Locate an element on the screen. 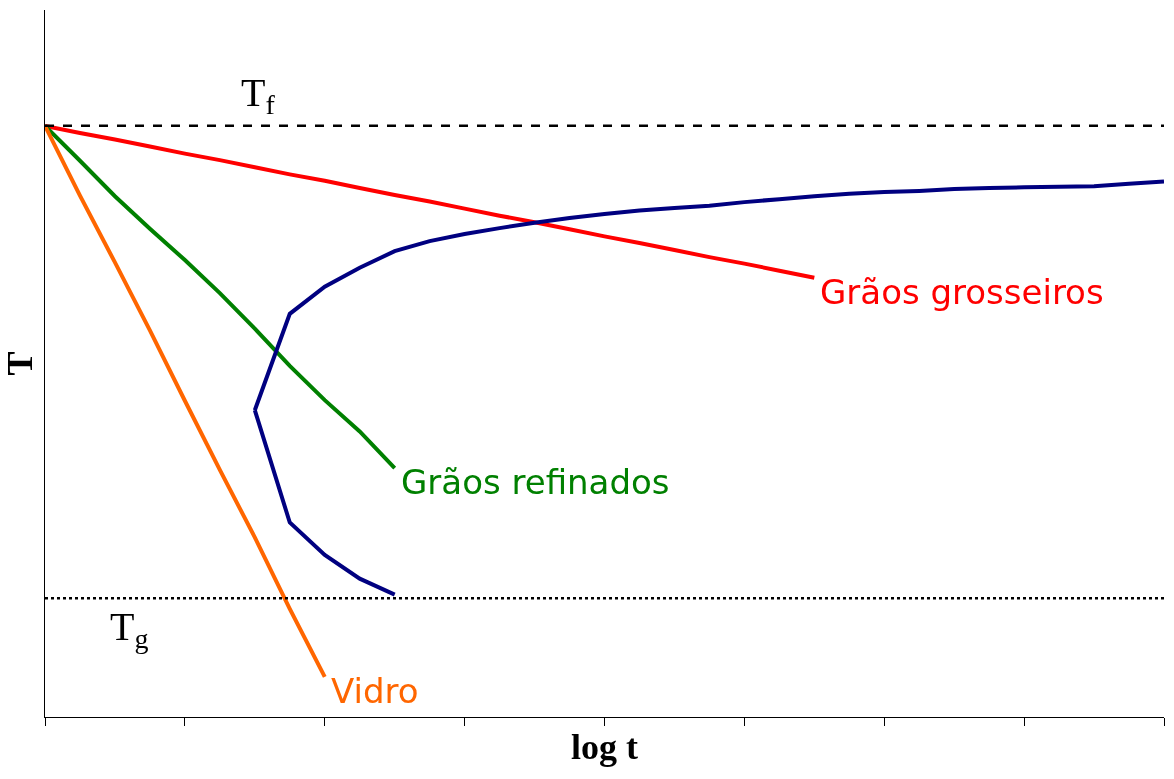  y-axis-title: T is located at coordinates (20, 363).